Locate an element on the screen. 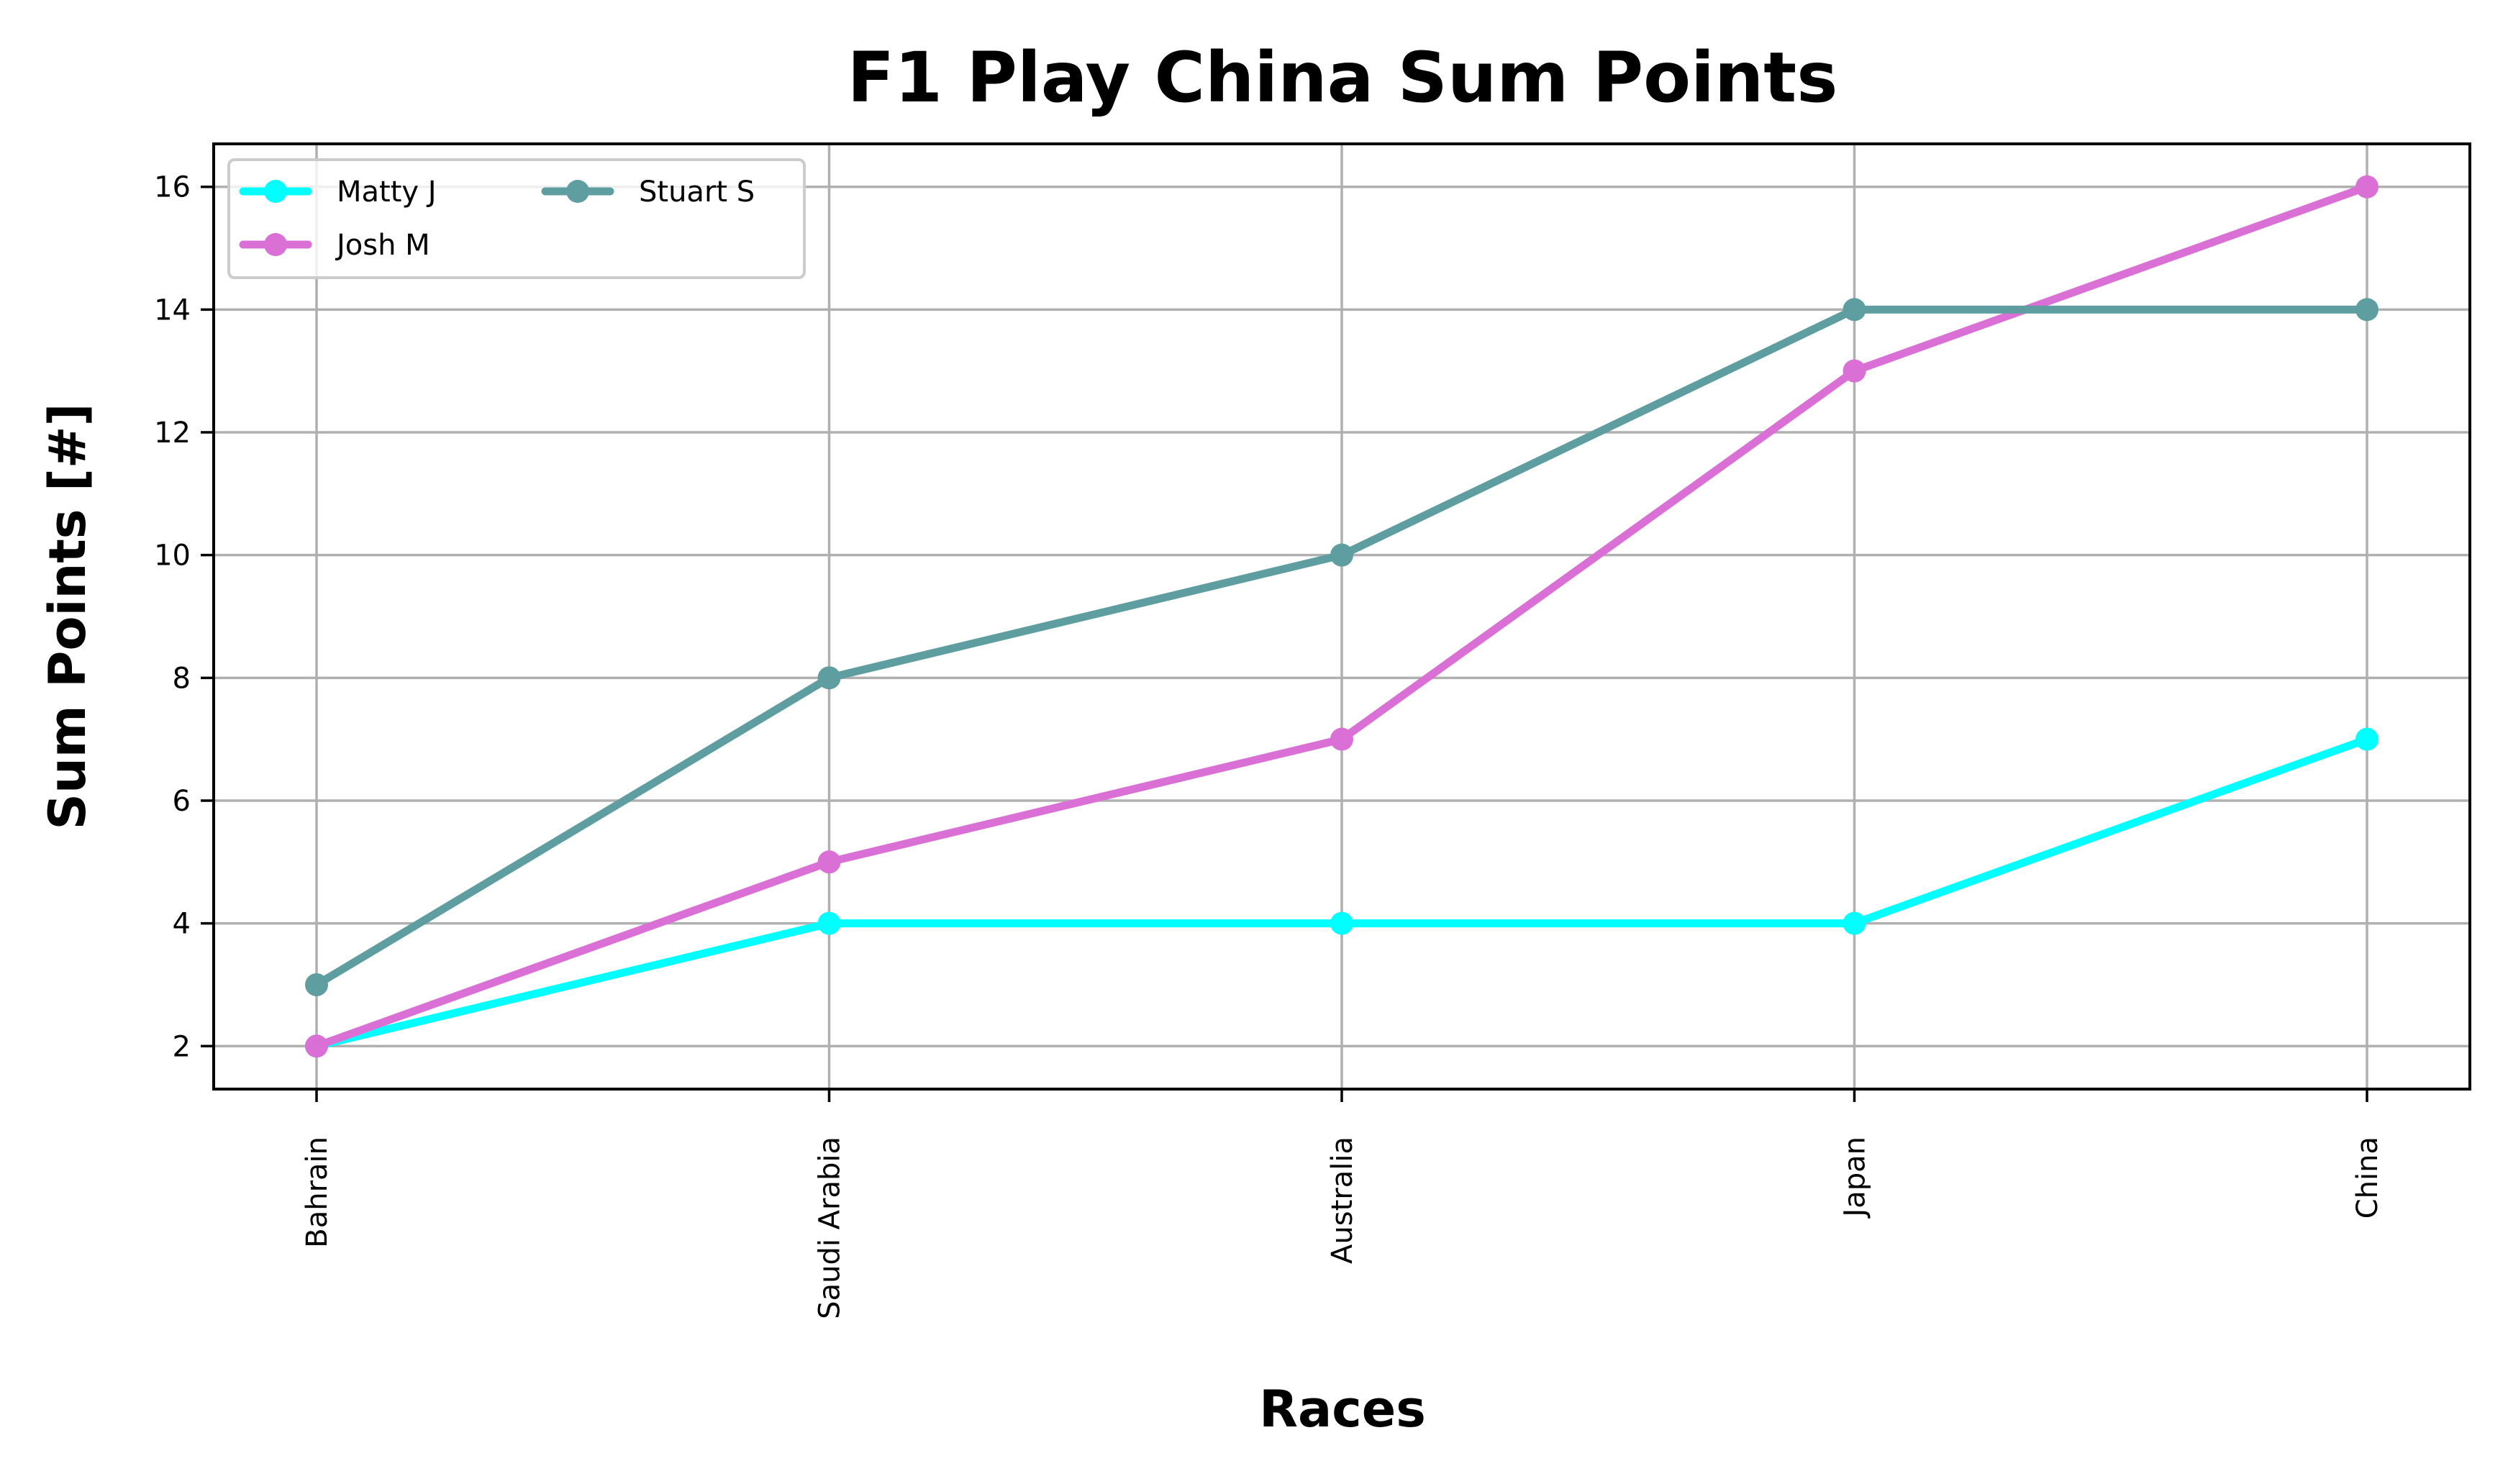  legend-box is located at coordinates (516, 218).